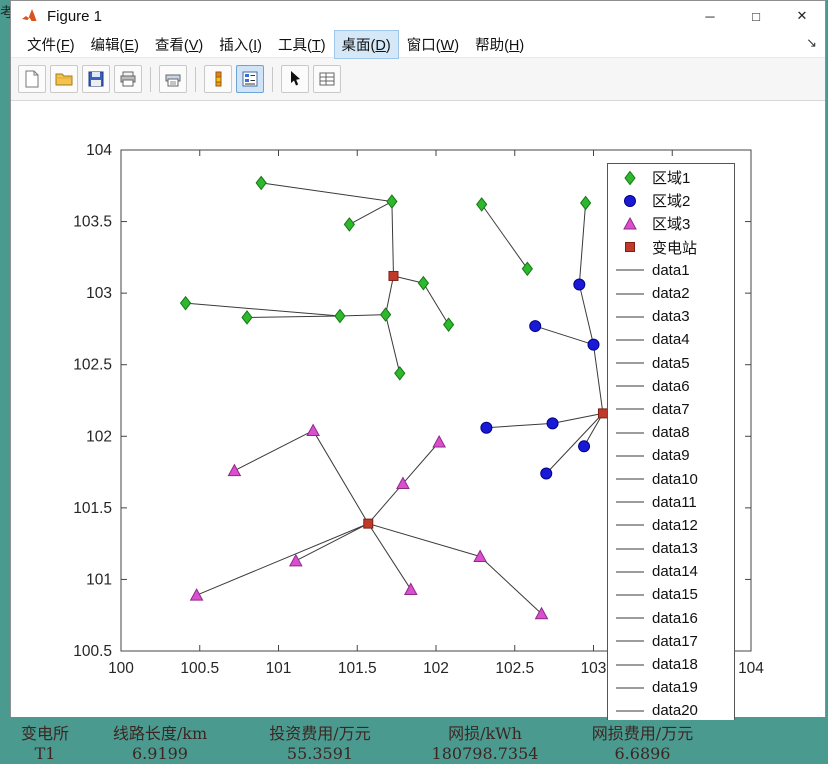  What do you see at coordinates (630, 549) in the screenshot?
I see `legend-entry-line-13-sample` at bounding box center [630, 549].